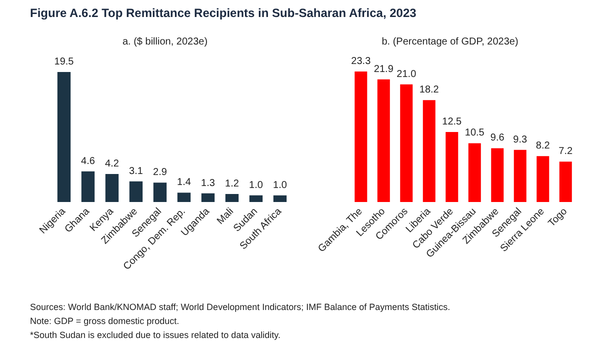 This screenshot has width=595, height=363. Describe the element at coordinates (136, 171) in the screenshot. I see `data-label: 3.1` at that location.